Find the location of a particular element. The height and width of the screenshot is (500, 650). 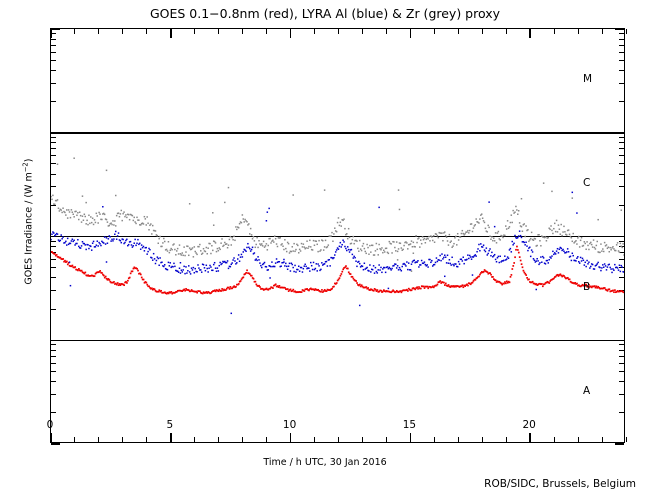

y-axis-label: GOES Irradiance / (W m−2) is located at coordinates (27, 222).